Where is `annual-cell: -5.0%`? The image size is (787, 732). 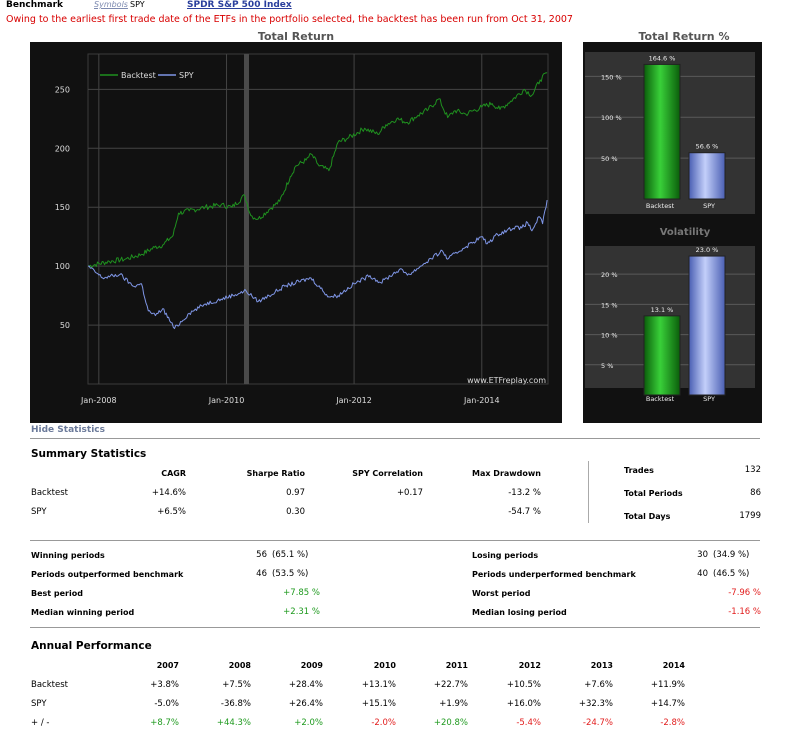 annual-cell: -5.0% is located at coordinates (166, 704).